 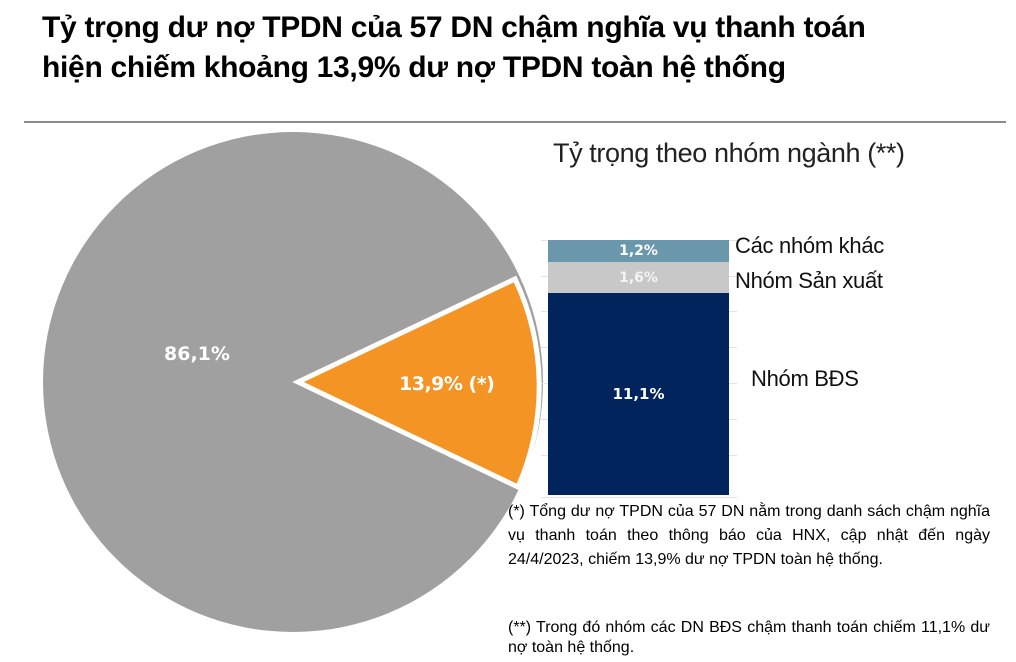 I want to click on bar-legend-real-estate: Nhóm BĐS, so click(x=805, y=378).